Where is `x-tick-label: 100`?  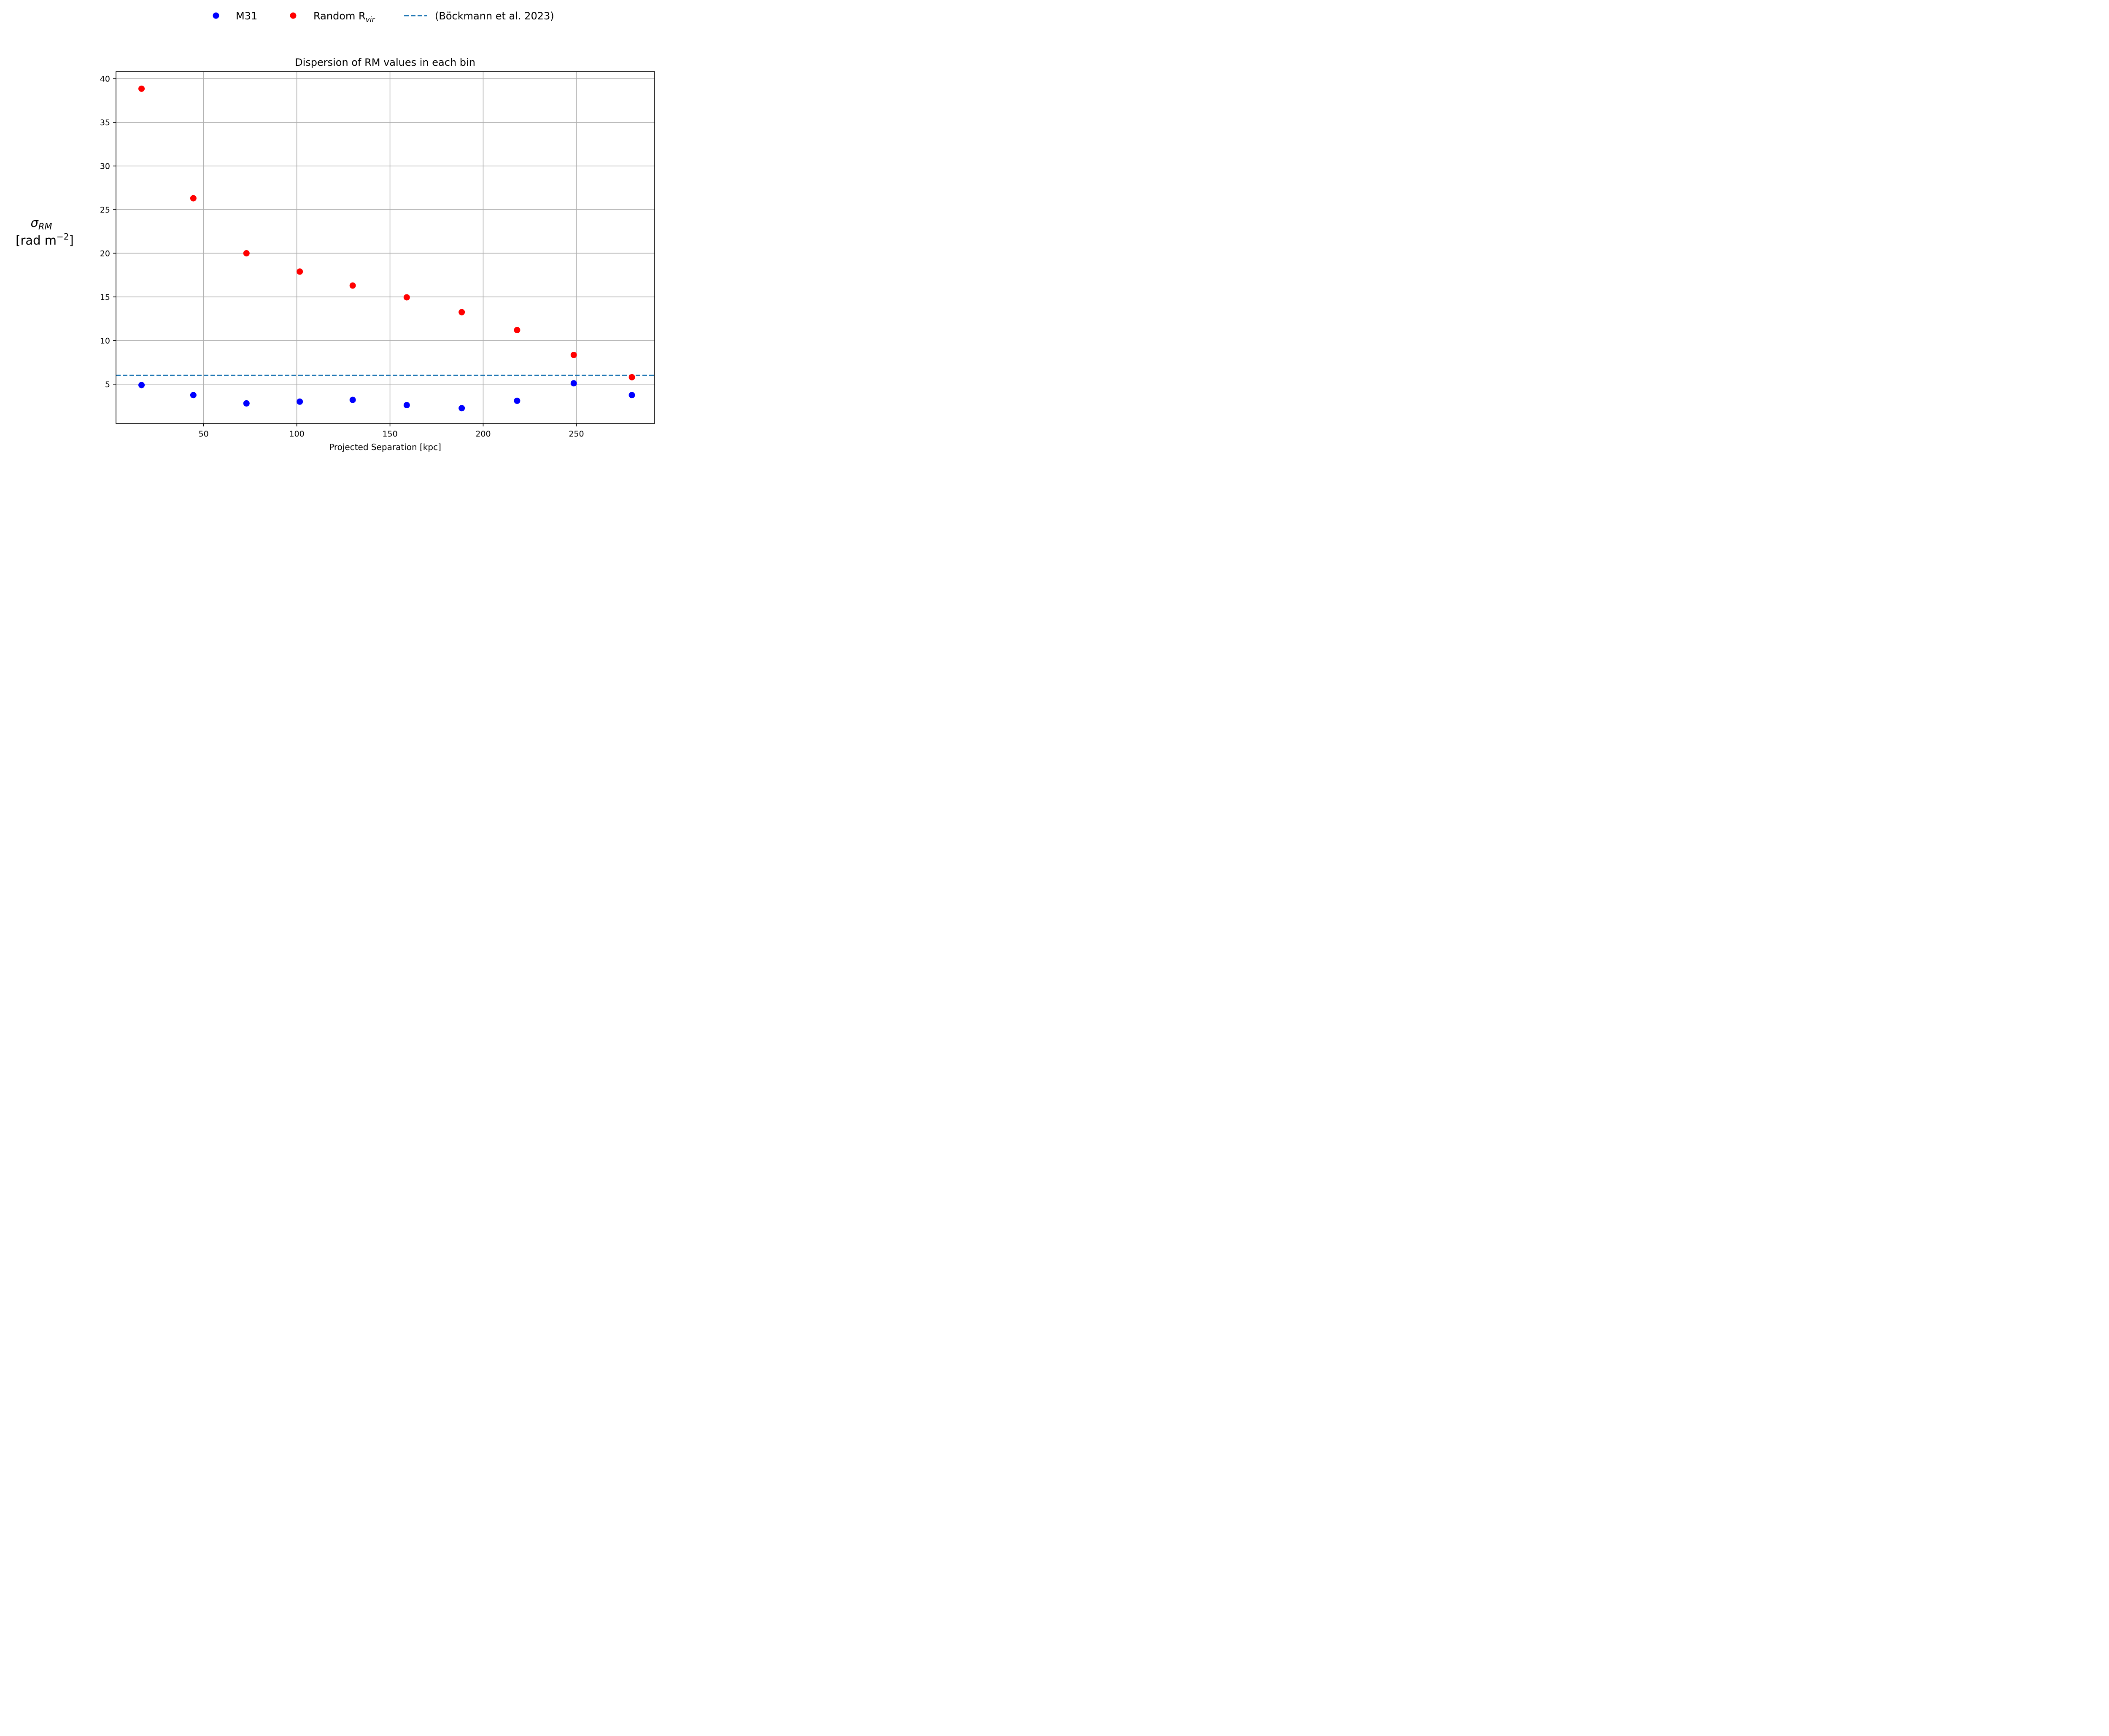 x-tick-label: 100 is located at coordinates (296, 434).